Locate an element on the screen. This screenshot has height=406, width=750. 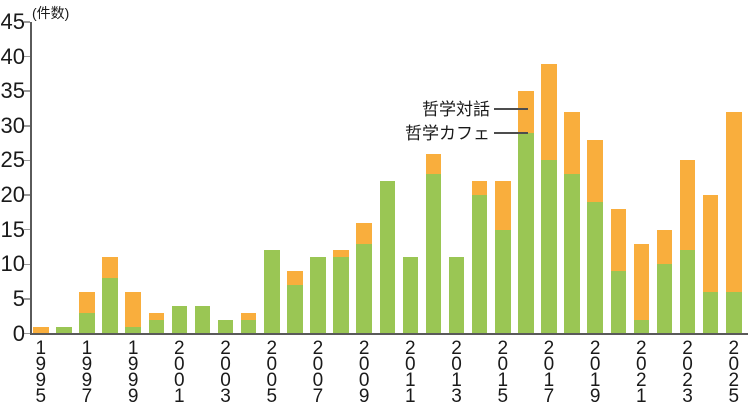
bar-2025-segment-tetsugaku-cafe is located at coordinates (734, 312).